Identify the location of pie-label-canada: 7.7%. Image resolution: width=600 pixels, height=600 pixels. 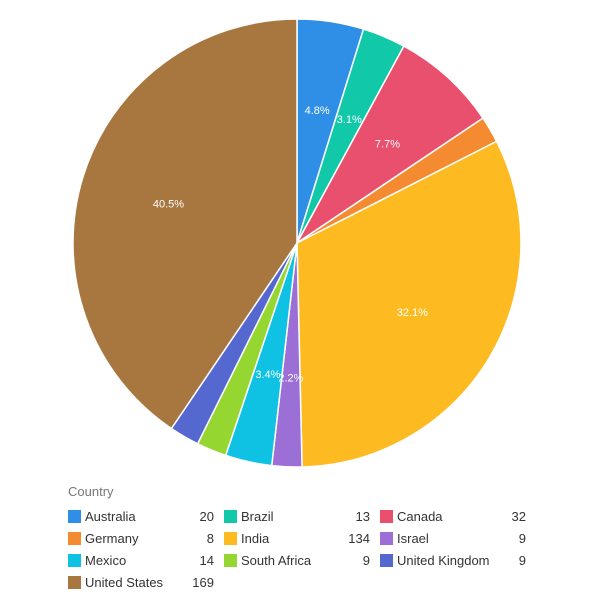
(387, 145).